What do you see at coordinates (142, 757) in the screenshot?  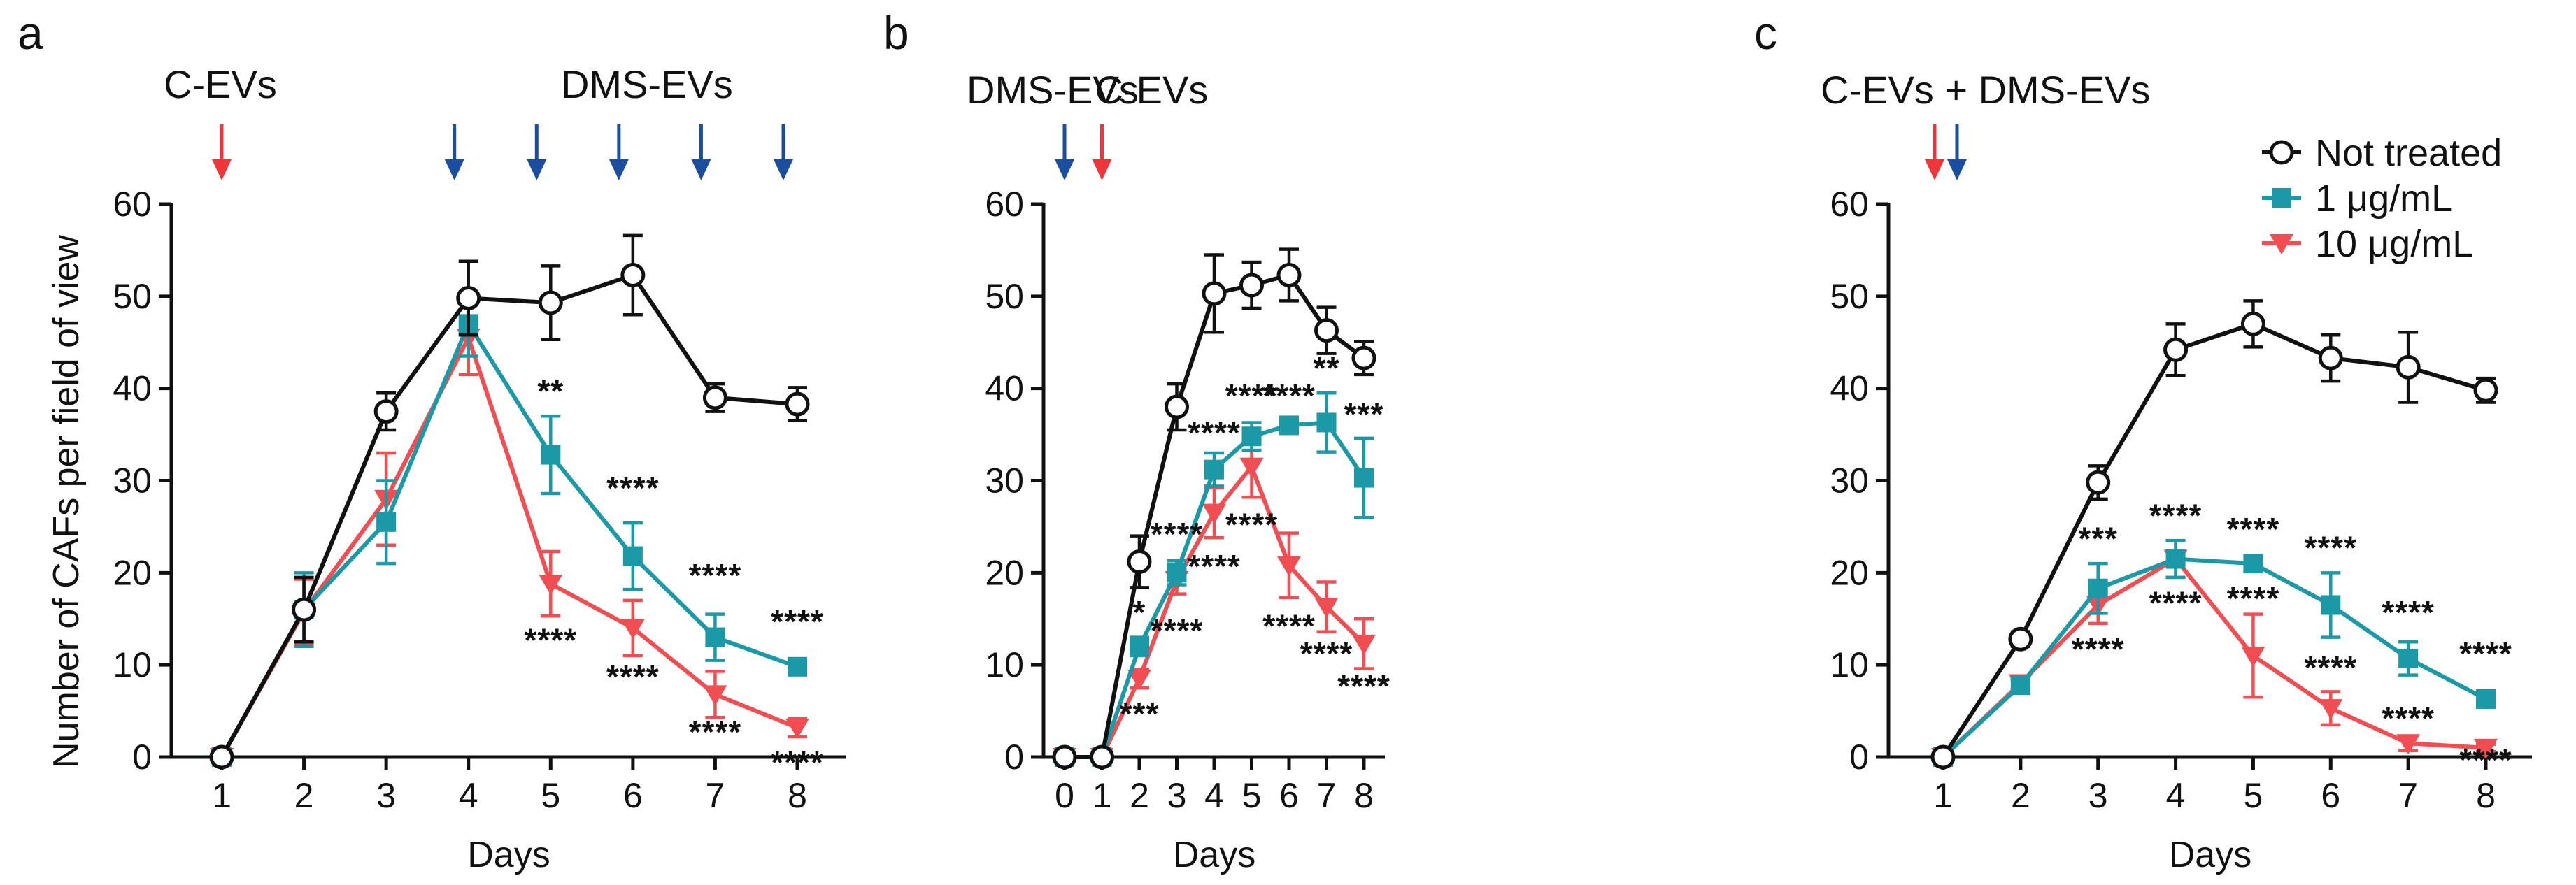 I see `y-tick-label: 0` at bounding box center [142, 757].